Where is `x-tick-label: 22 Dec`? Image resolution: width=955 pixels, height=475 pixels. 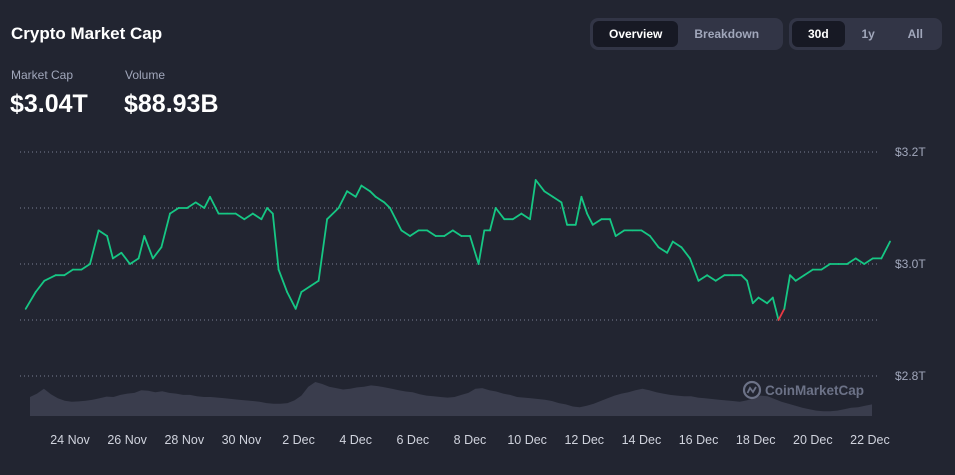
x-tick-label: 22 Dec is located at coordinates (870, 440).